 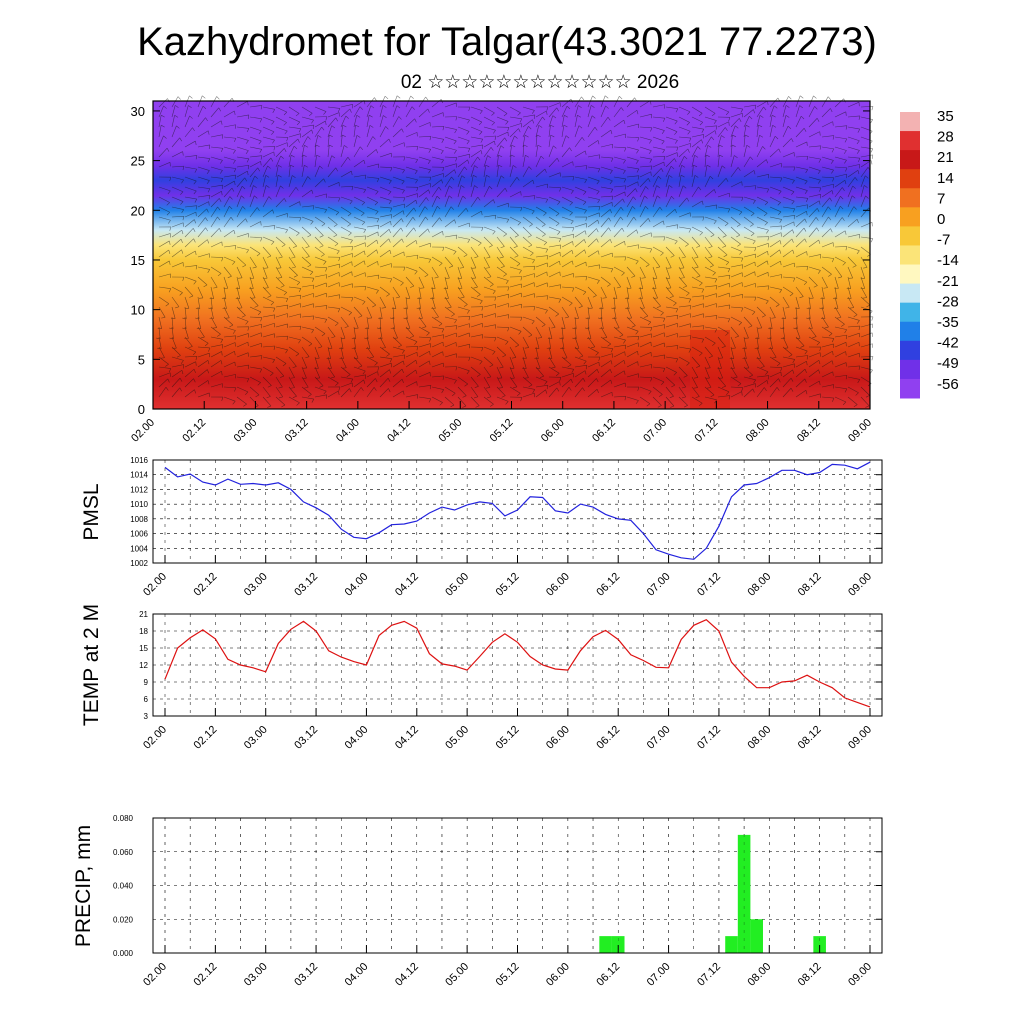 I want to click on x-tick-label: 08.00, so click(x=759, y=975).